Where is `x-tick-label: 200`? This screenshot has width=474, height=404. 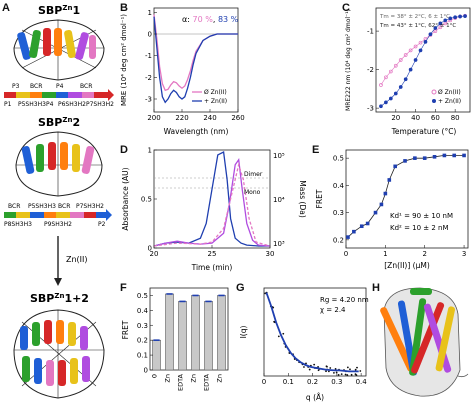
x-tick-label: 200 is located at coordinates (153, 118).